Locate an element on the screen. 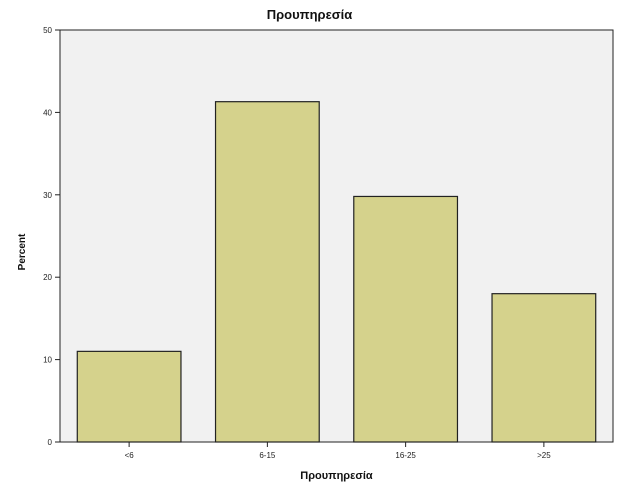 This screenshot has height=492, width=619. y-tick-label: 10 is located at coordinates (47, 360).